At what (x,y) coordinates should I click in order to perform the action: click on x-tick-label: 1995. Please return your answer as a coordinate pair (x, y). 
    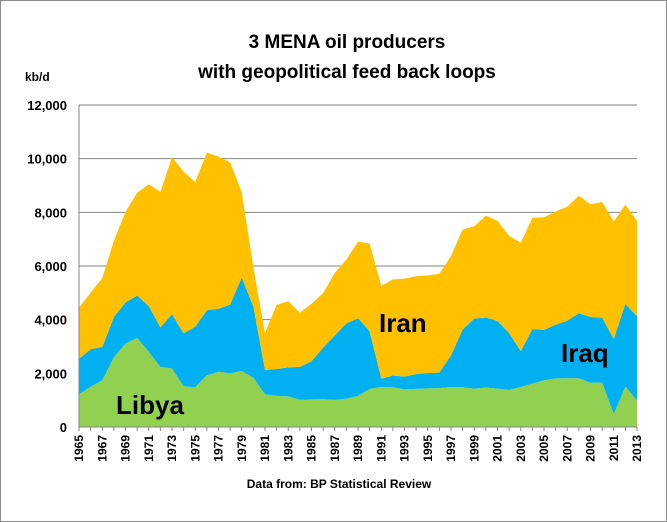
    Looking at the image, I should click on (428, 448).